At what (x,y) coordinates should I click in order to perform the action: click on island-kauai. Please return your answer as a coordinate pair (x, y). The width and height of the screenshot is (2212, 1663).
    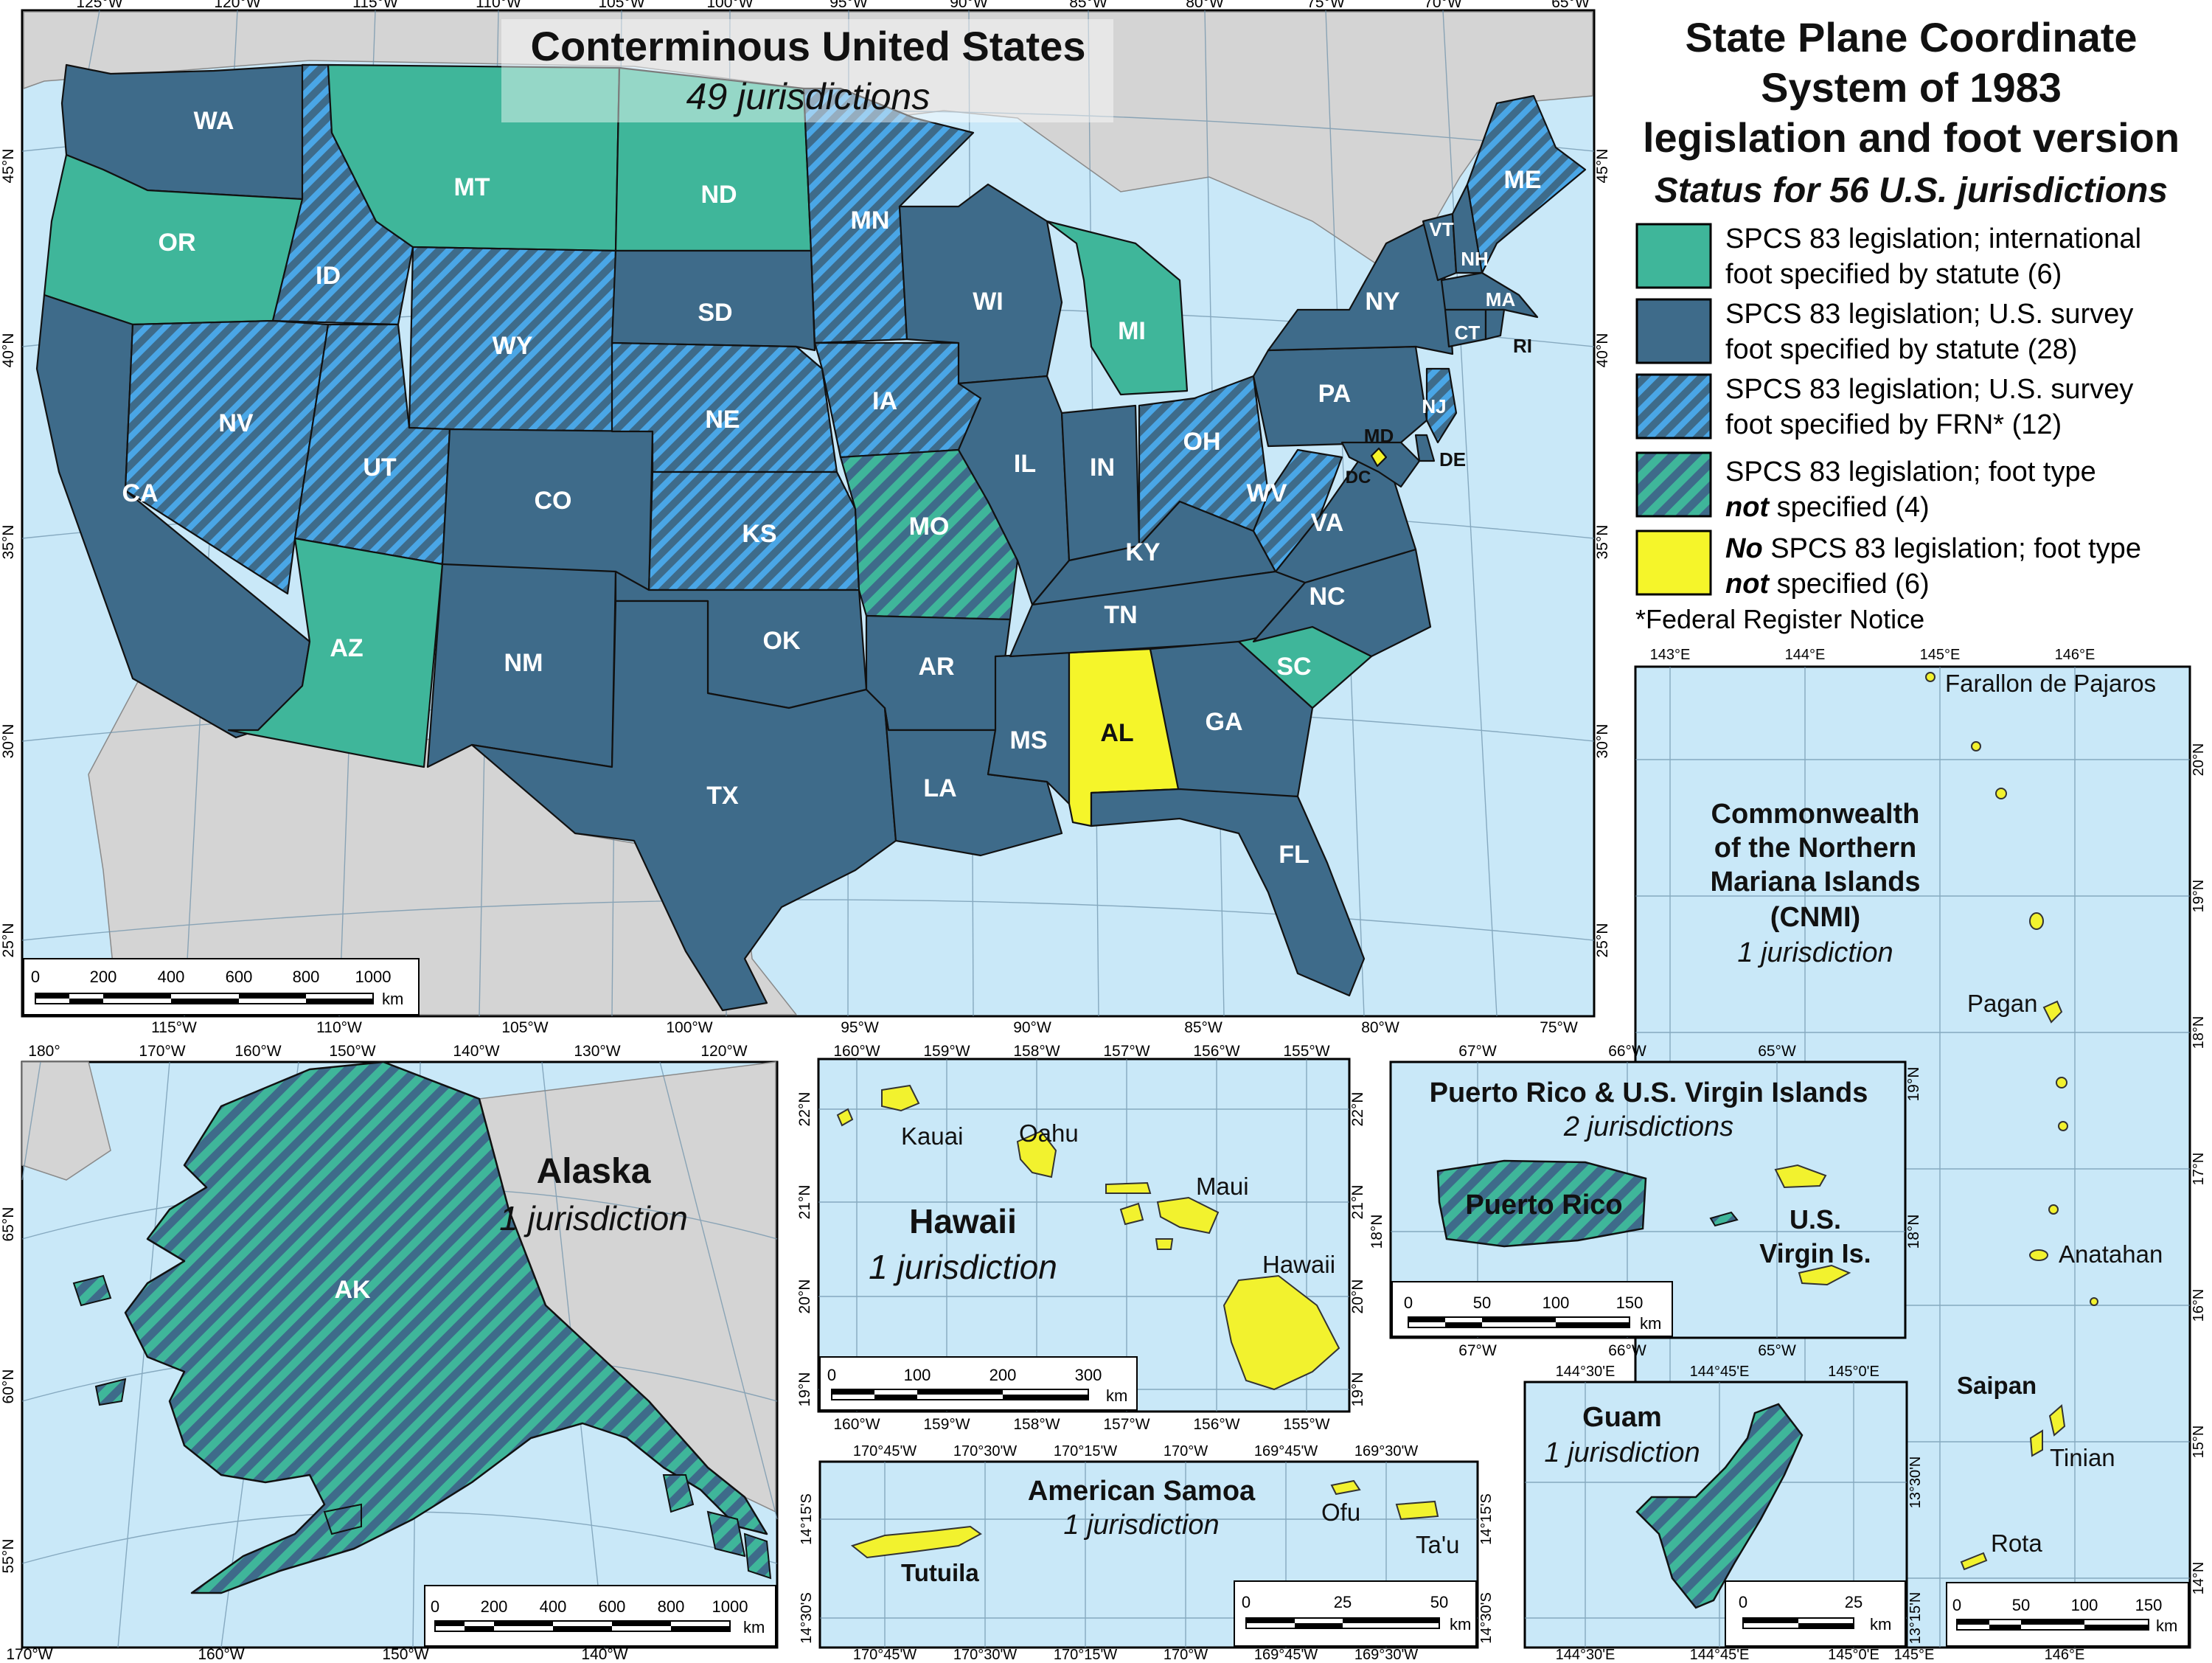
    Looking at the image, I should click on (900, 1098).